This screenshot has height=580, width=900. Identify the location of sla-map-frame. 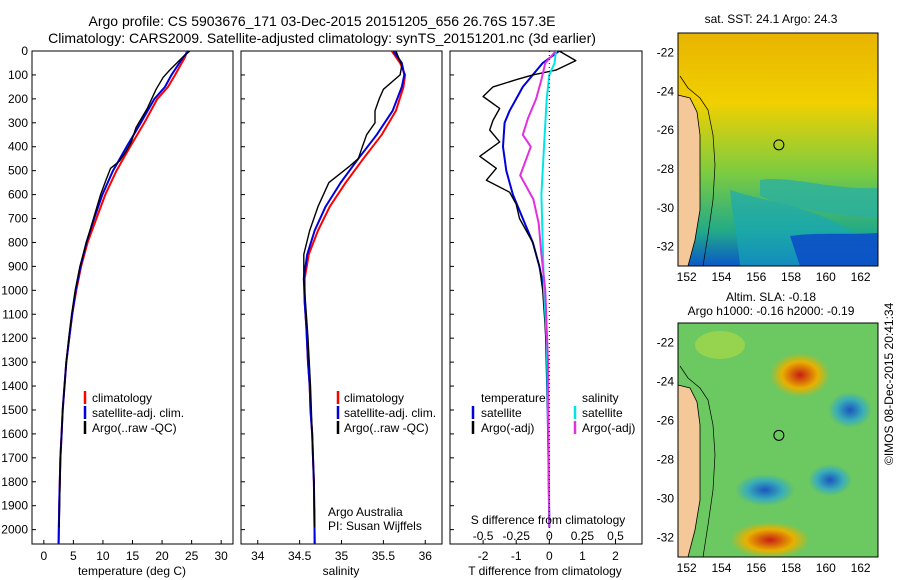
(778, 440).